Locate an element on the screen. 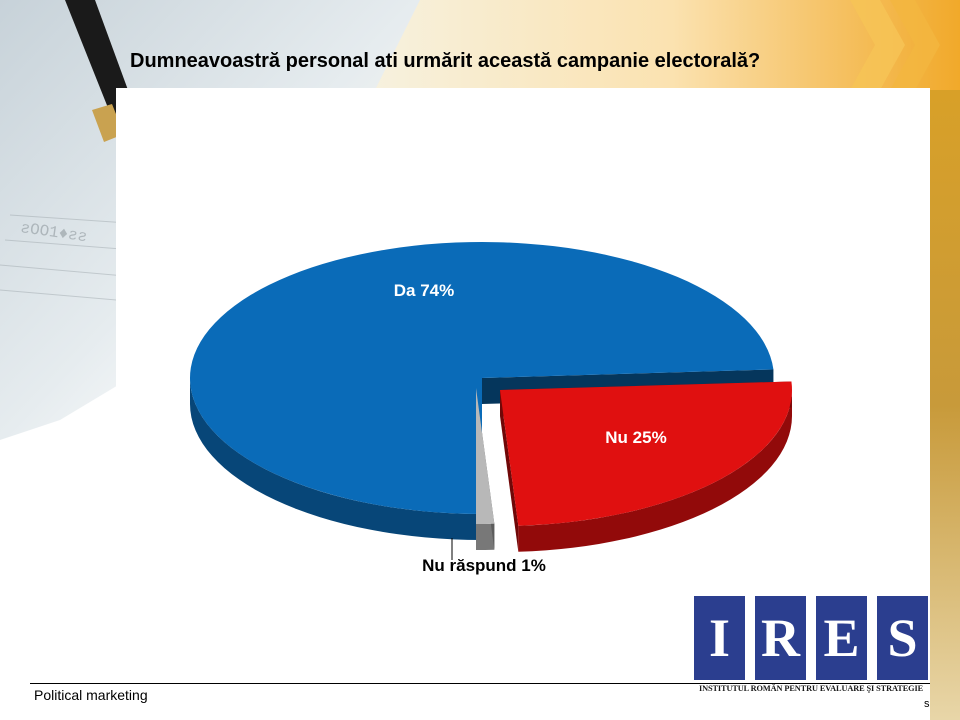  data-label: Nu 25% is located at coordinates (635, 437).